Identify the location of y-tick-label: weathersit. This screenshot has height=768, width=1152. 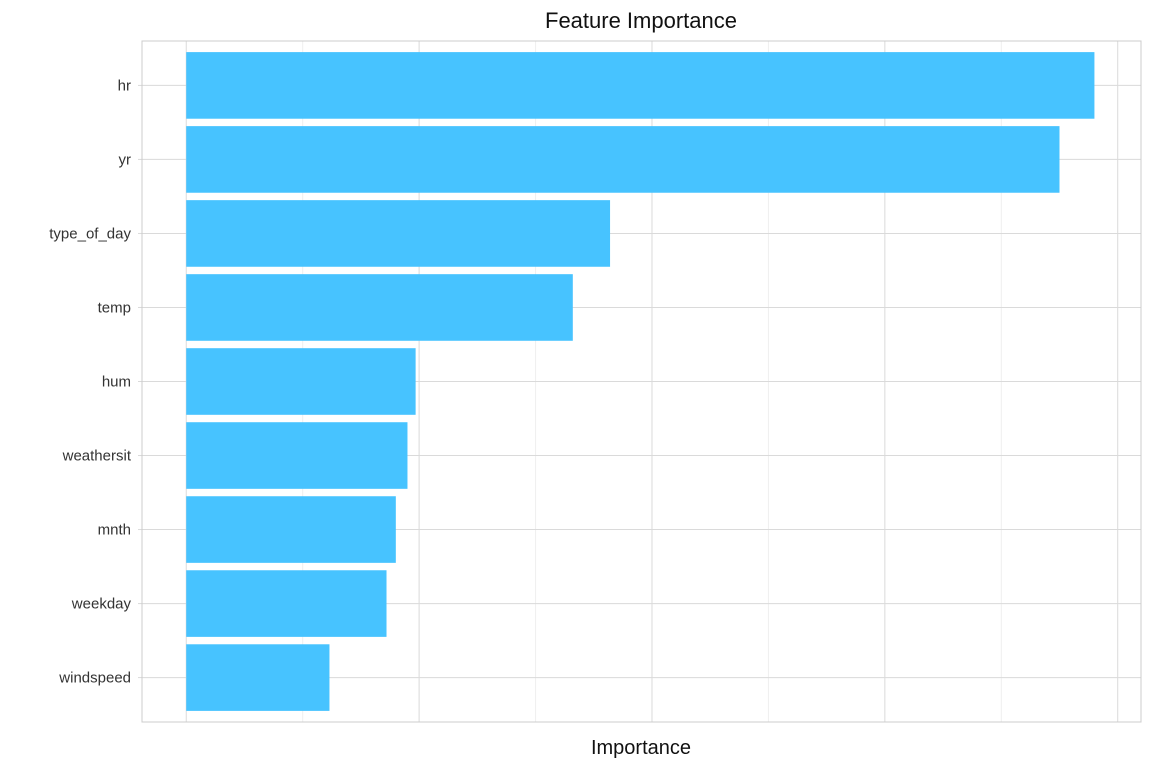
(97, 456).